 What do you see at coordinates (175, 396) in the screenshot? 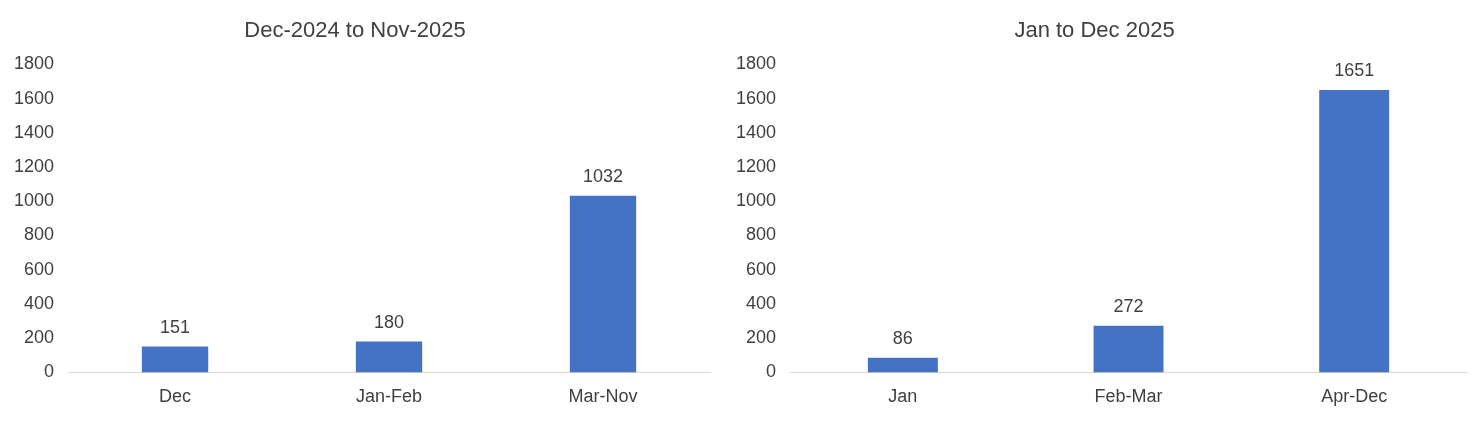
I see `x-tick-label: Dec` at bounding box center [175, 396].